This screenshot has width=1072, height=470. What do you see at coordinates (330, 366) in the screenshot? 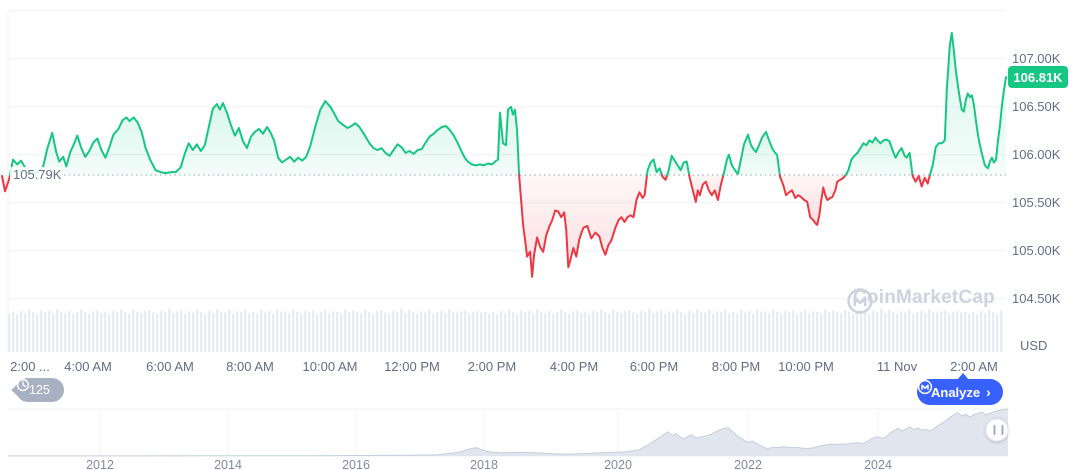
I see `x-axis-label: 10:00 AM` at bounding box center [330, 366].